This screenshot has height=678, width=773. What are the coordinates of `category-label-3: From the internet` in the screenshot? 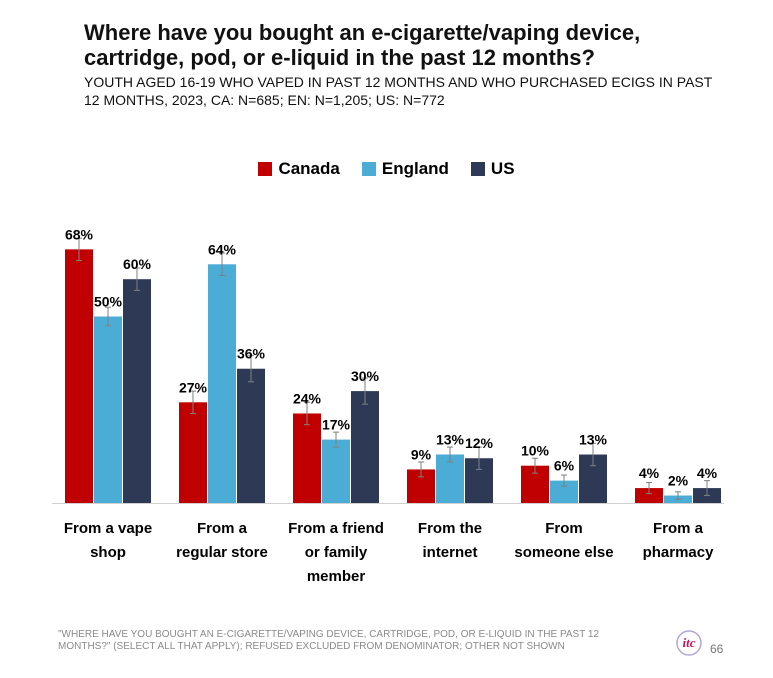 It's located at (450, 540).